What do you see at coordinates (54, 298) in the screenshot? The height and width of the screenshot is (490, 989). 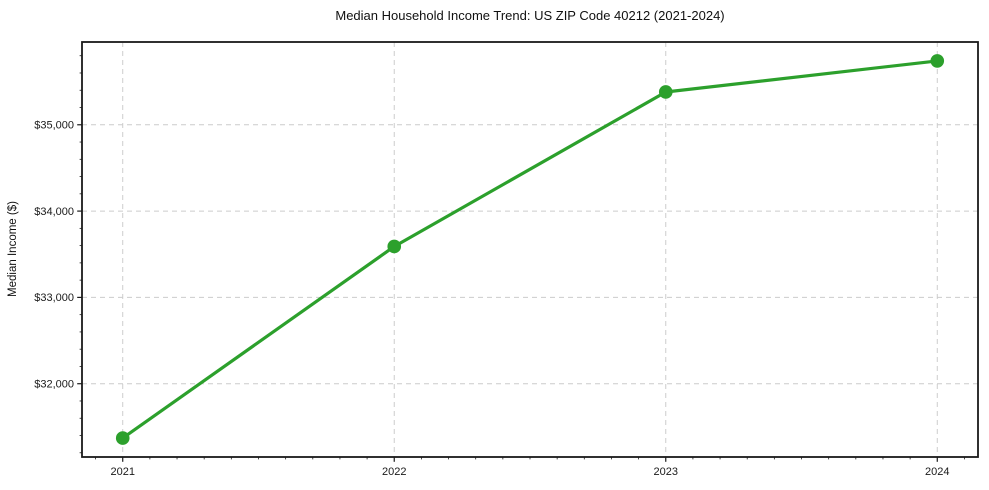 I see `y-tick-label: $33,000` at bounding box center [54, 298].